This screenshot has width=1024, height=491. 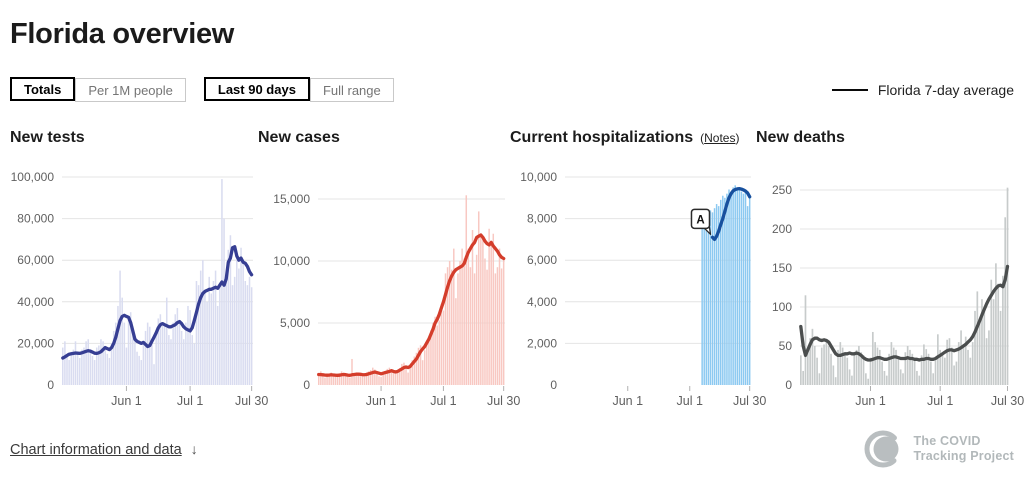 What do you see at coordinates (782, 307) in the screenshot?
I see `svg-text: 100` at bounding box center [782, 307].